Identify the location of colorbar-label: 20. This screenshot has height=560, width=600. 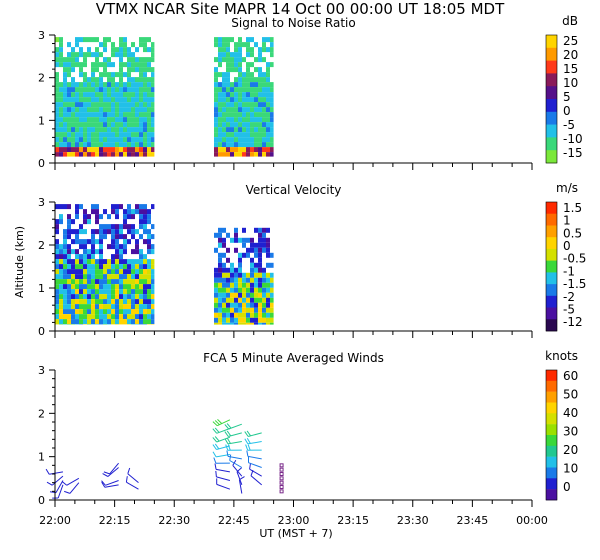
(570, 55).